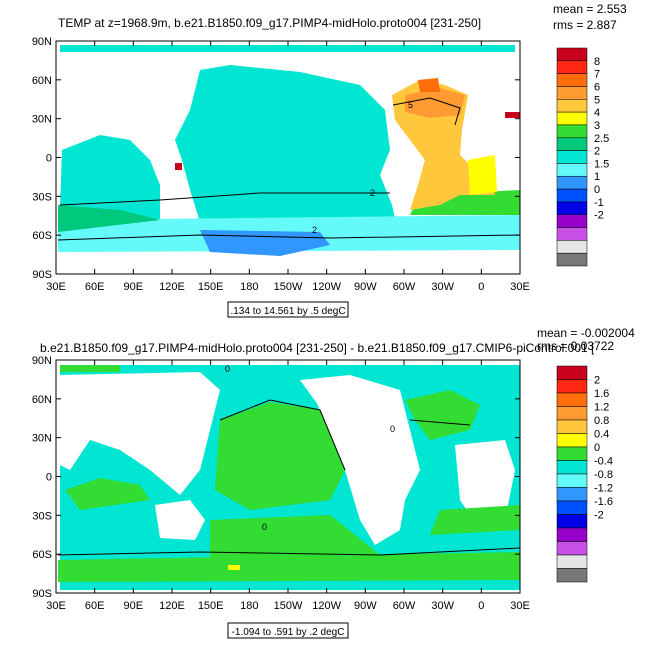  Describe the element at coordinates (172, 287) in the screenshot. I see `x-tick-label: 120E` at that location.